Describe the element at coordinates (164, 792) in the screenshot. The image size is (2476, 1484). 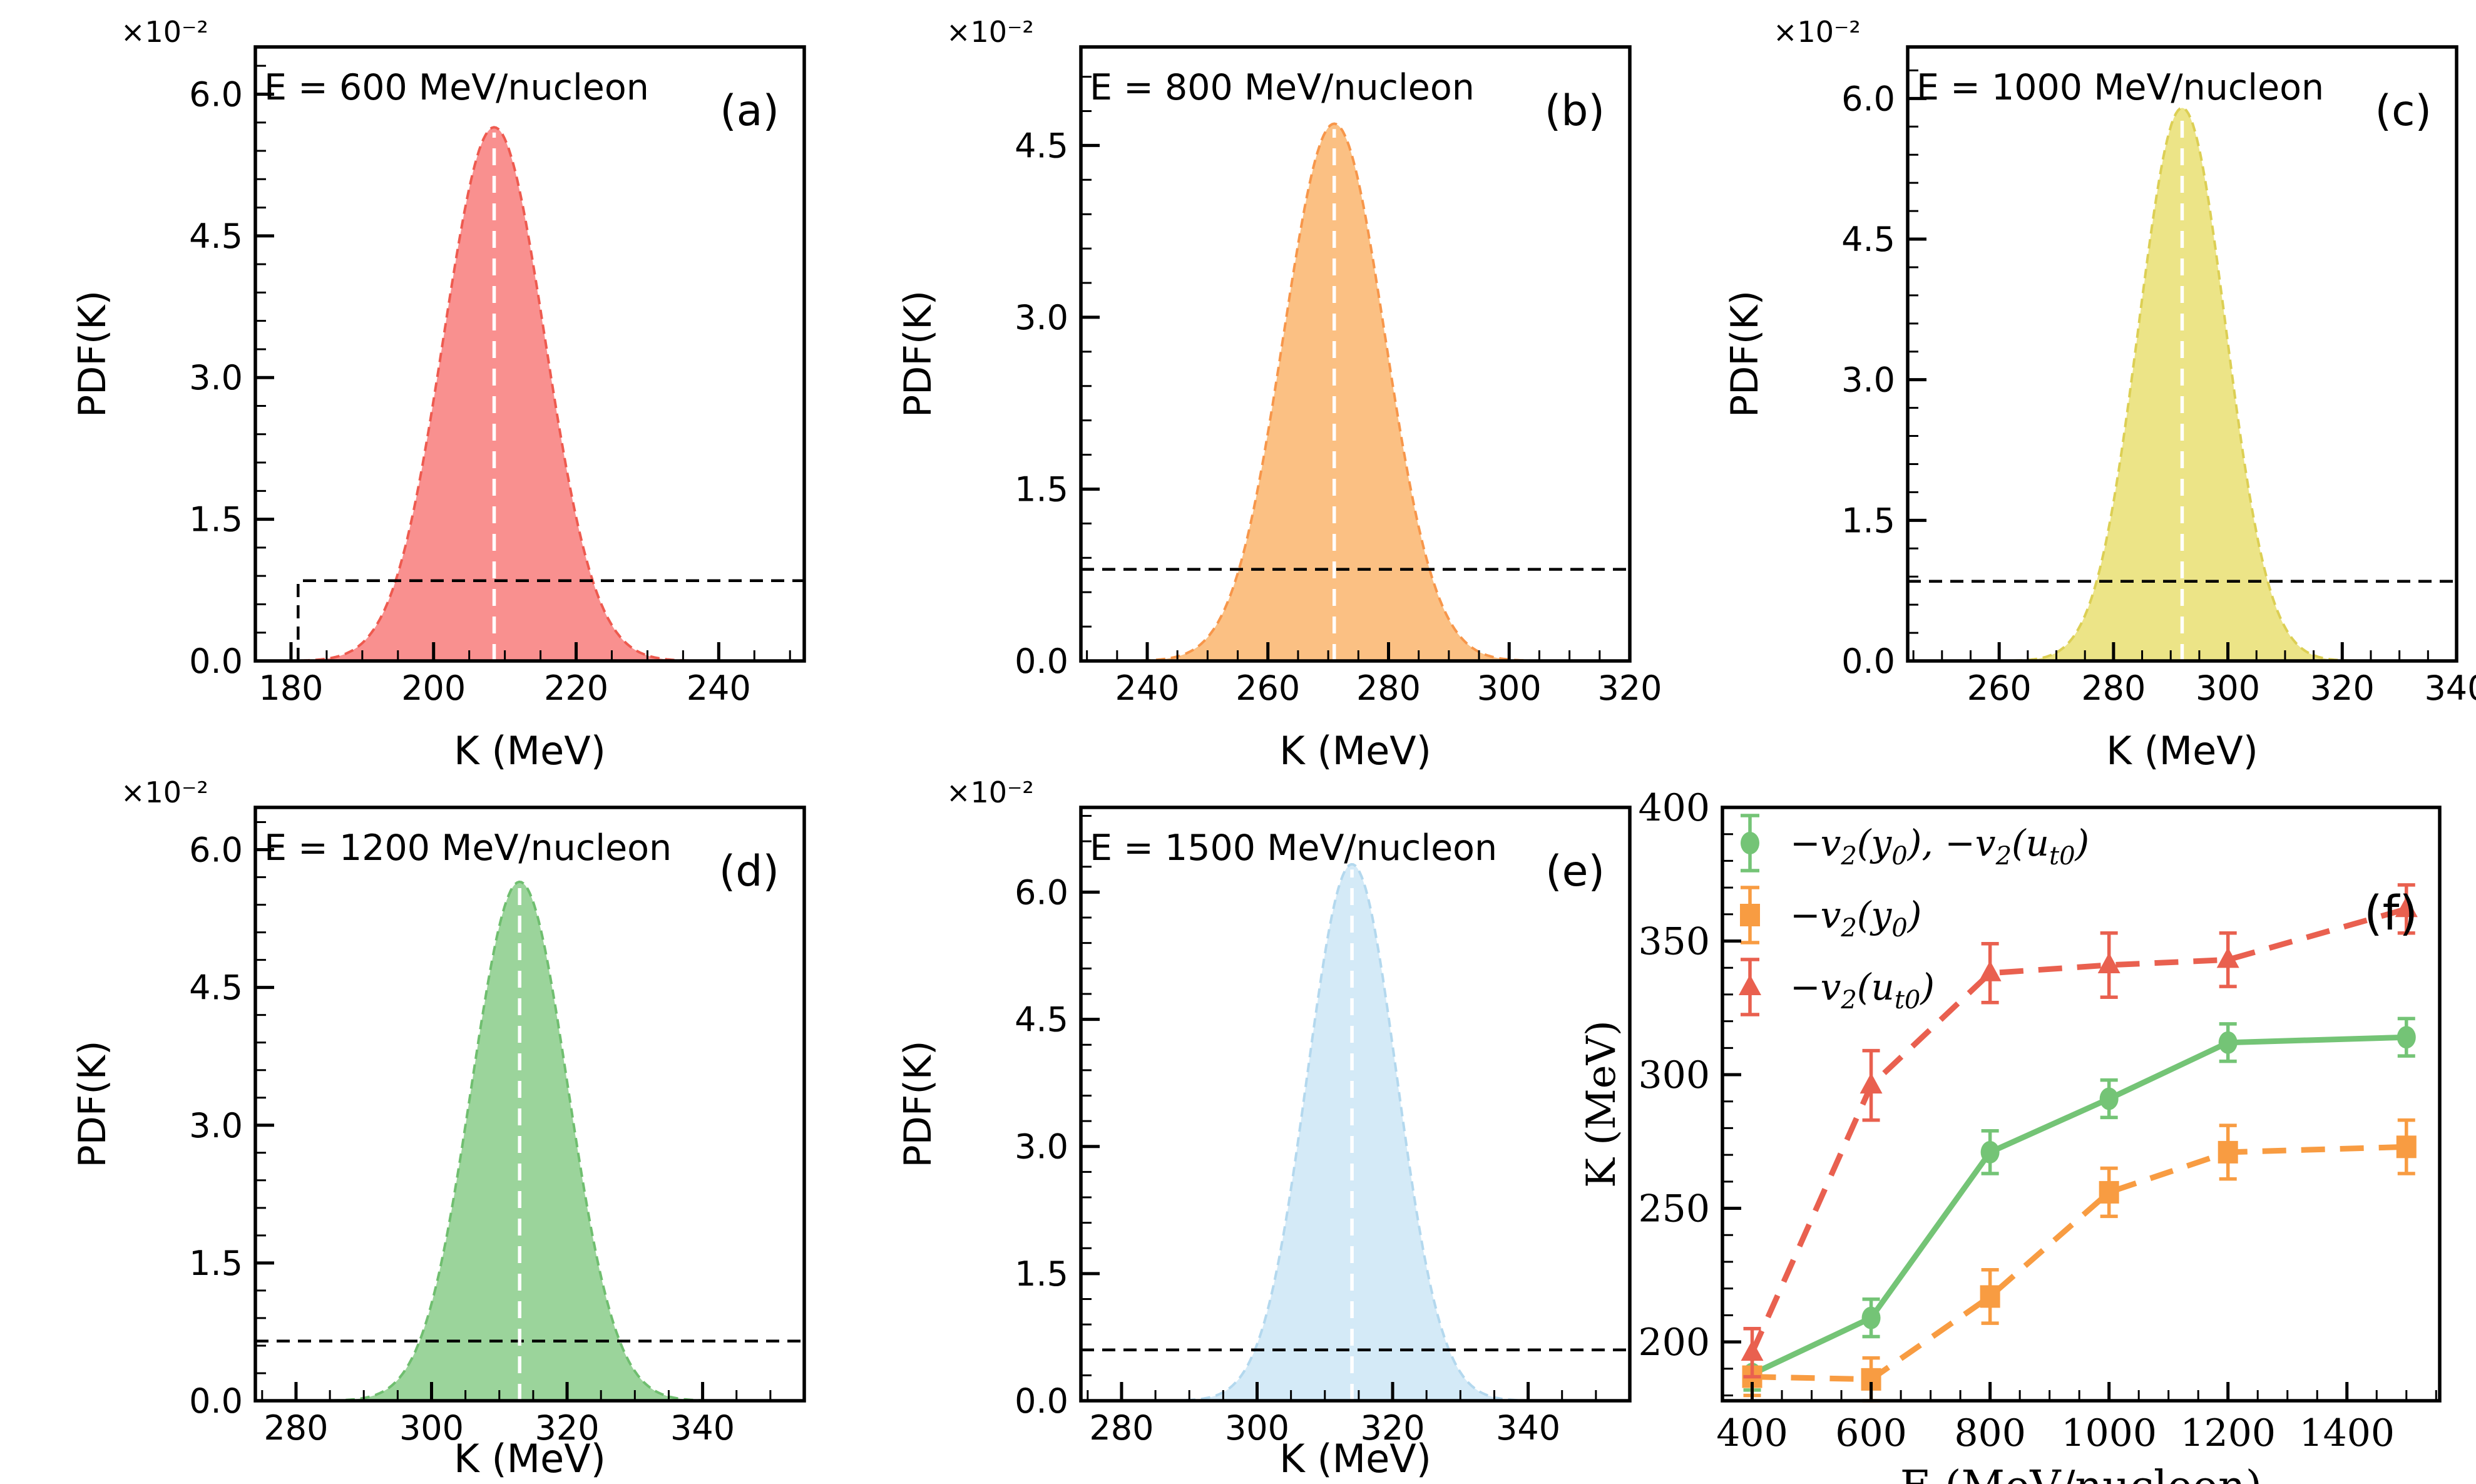
I see `panel-d-offset-label: ×10⁻²` at that location.